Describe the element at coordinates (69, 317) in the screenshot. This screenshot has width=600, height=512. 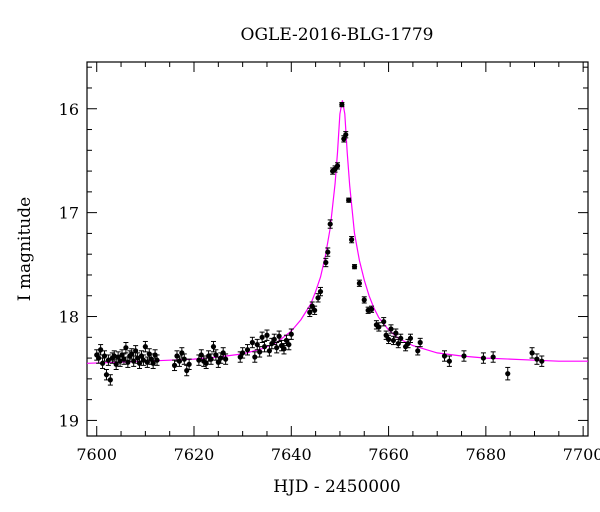
I see `y-tick-label: 18` at that location.